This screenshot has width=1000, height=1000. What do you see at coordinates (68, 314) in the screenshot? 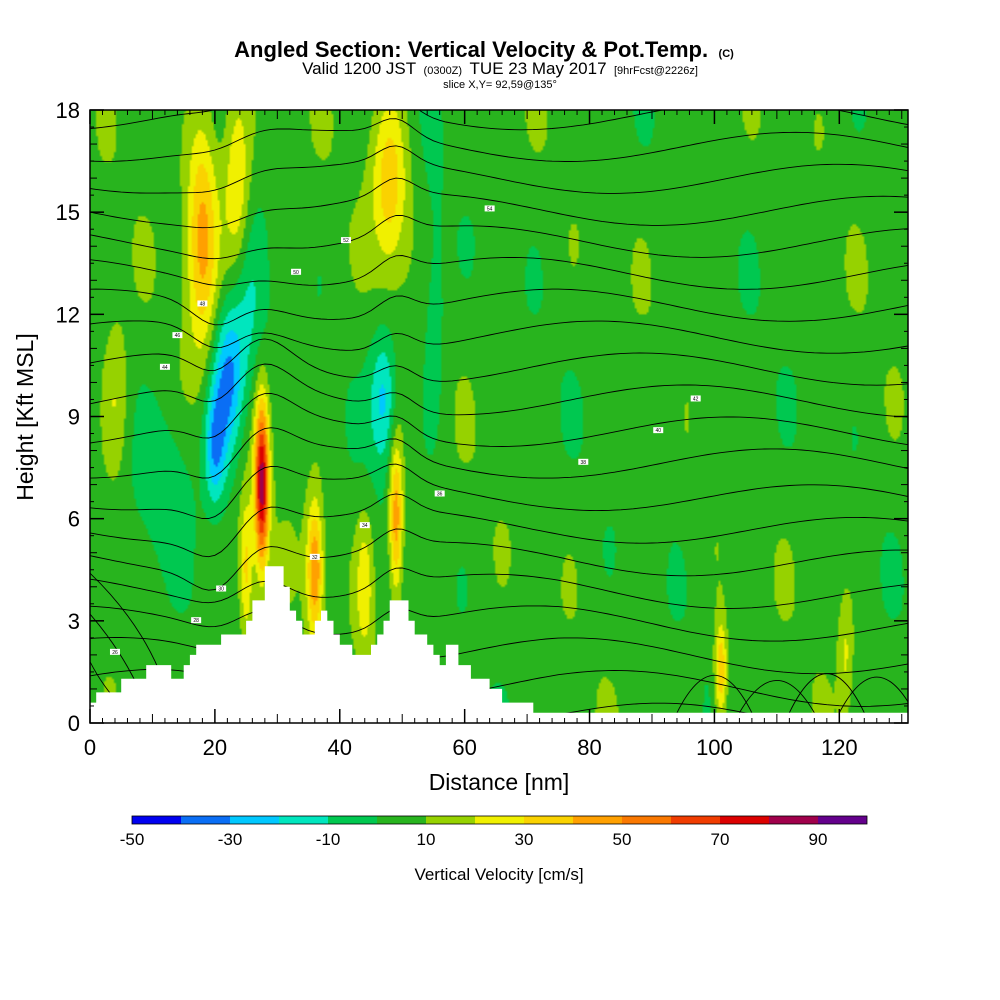
I see `y-tick-label: 12` at bounding box center [68, 314].